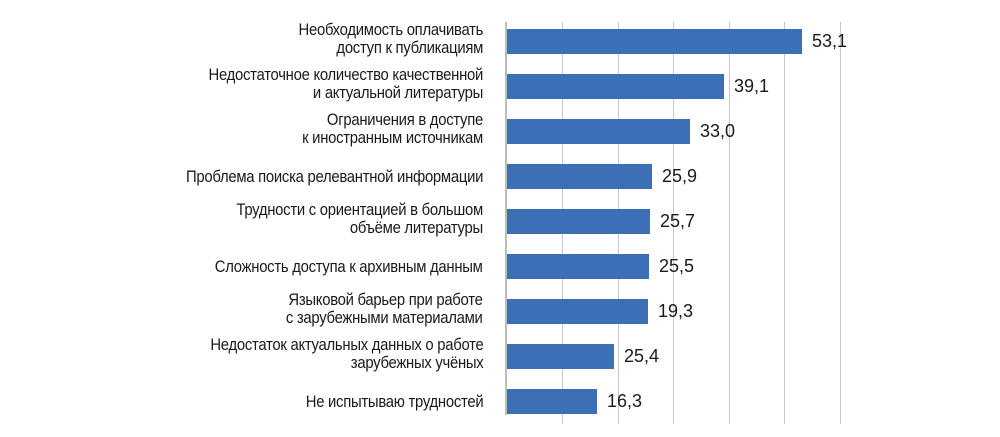  I want to click on category-label-line: Не испытываю трудностей, so click(394, 402).